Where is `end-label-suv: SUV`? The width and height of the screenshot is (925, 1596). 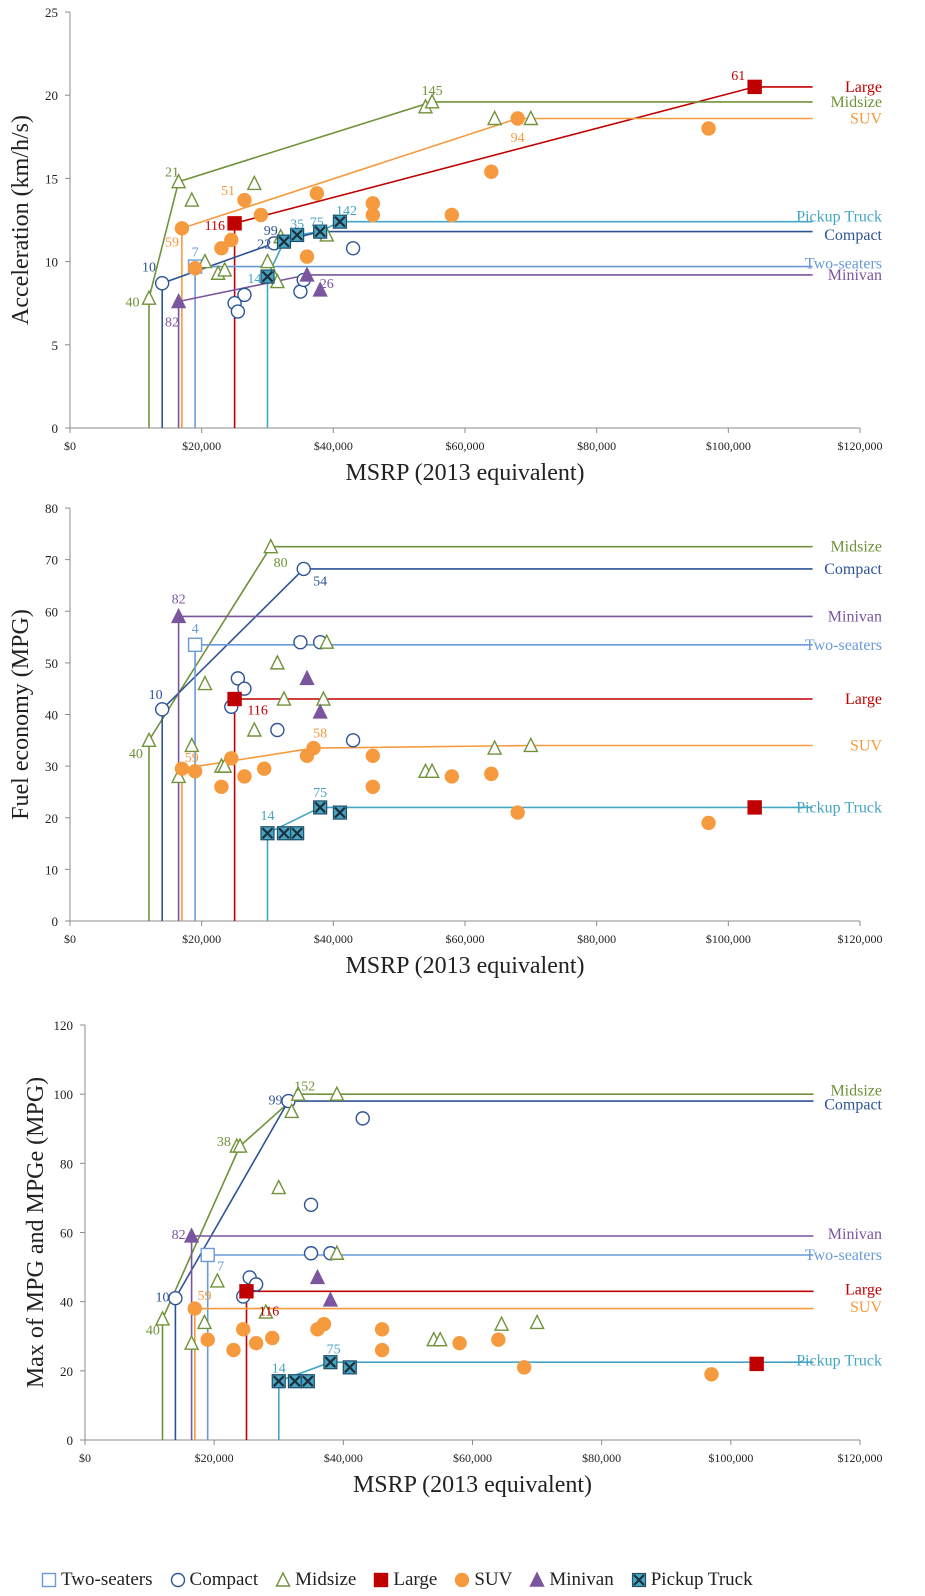 end-label-suv: SUV is located at coordinates (866, 118).